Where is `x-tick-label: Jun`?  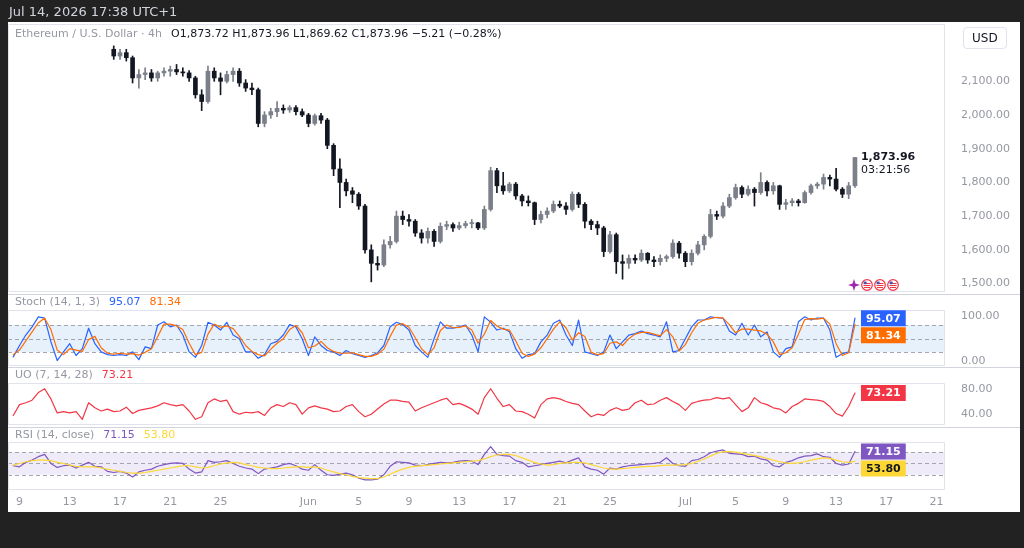
x-tick-label: Jun is located at coordinates (308, 502).